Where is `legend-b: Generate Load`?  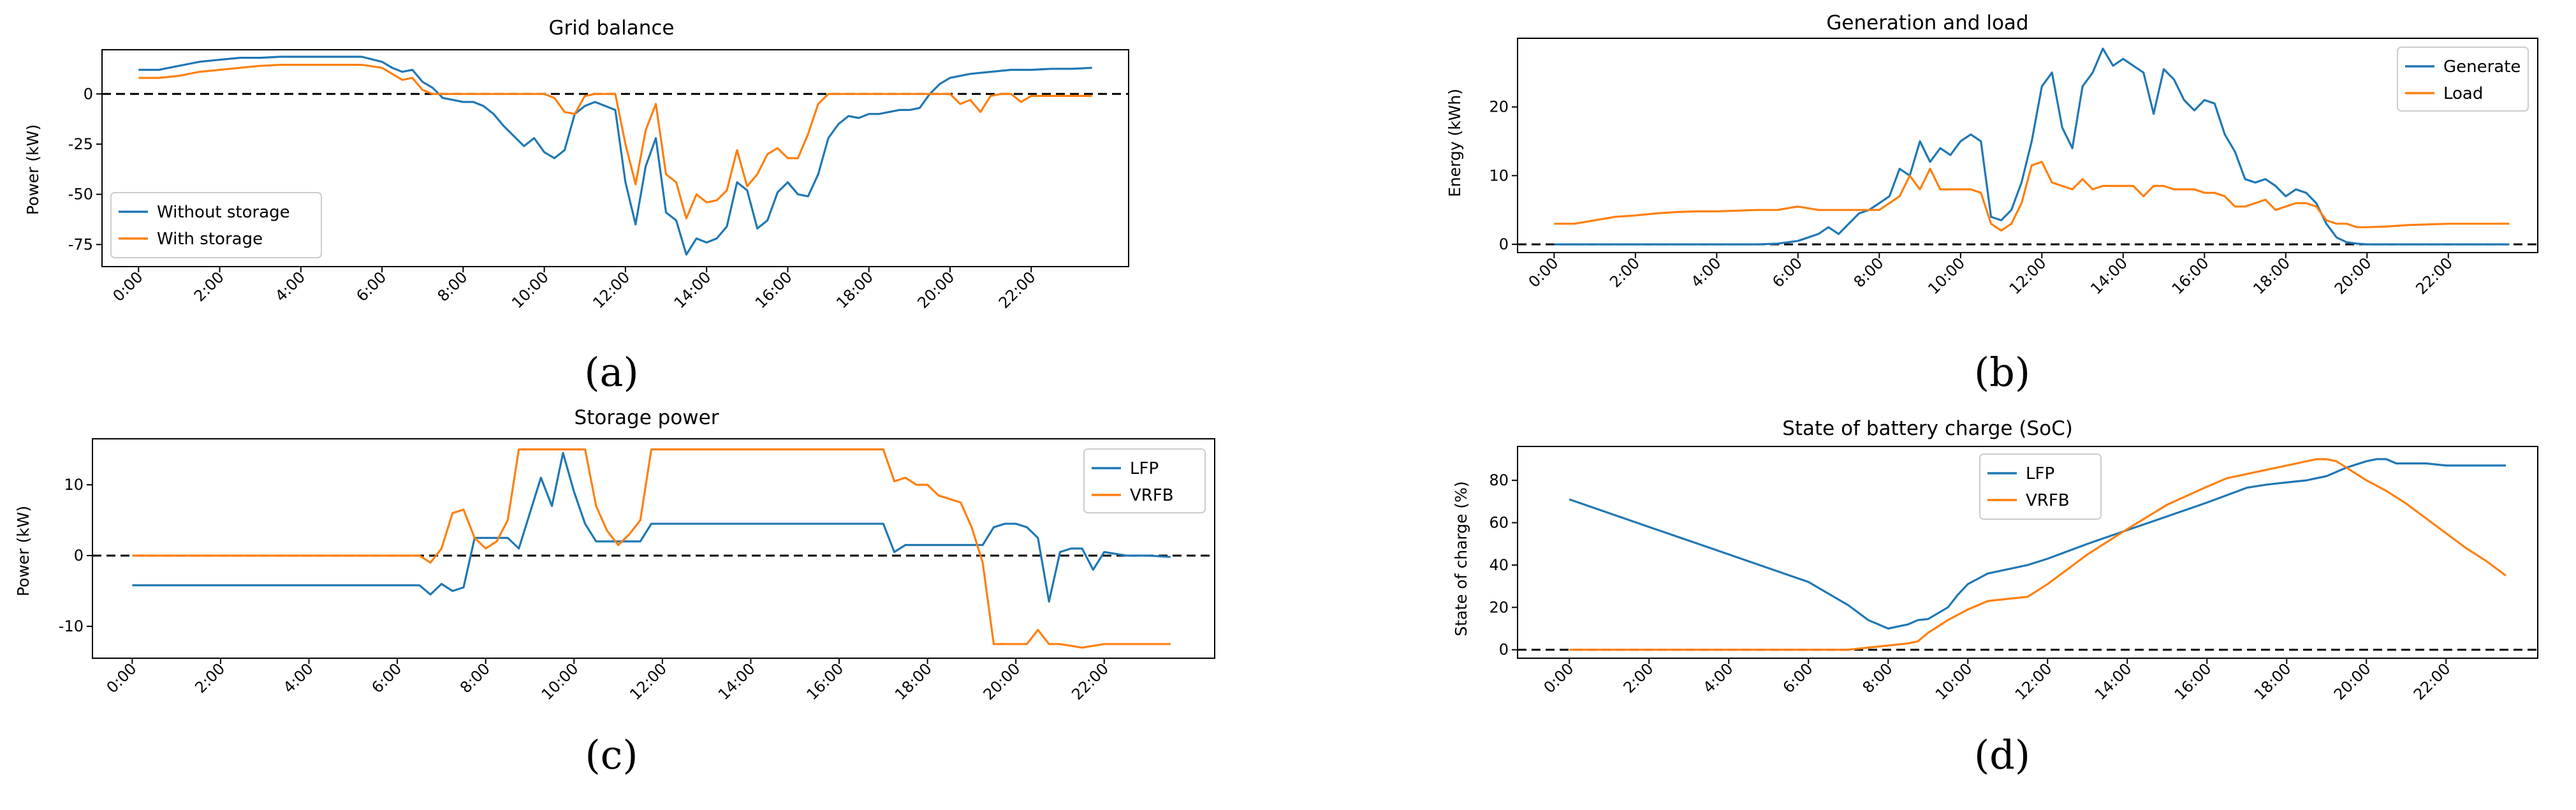
legend-b: Generate Load is located at coordinates (2463, 79).